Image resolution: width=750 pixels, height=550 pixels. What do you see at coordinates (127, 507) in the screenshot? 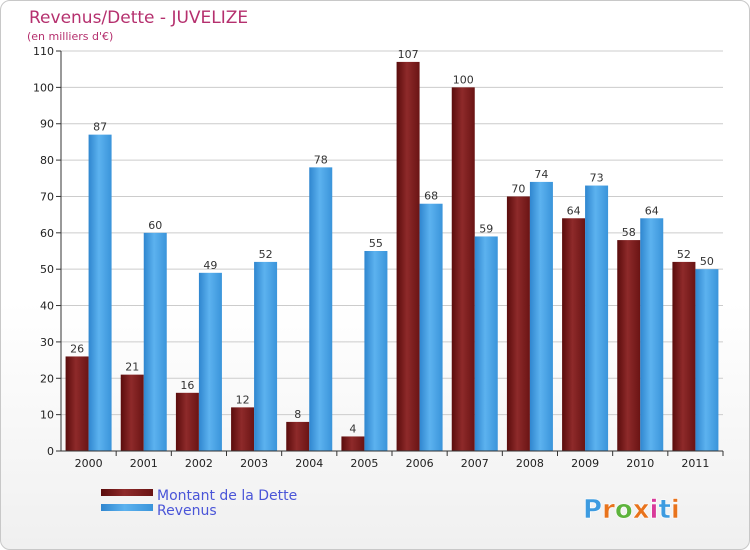
I see `legend-swatch-revenus` at bounding box center [127, 507].